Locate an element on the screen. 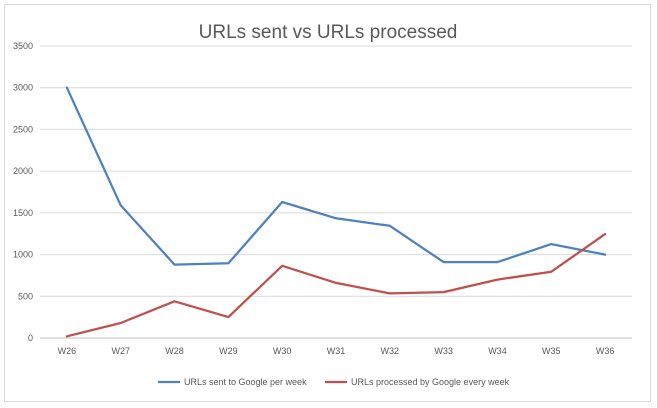 This screenshot has width=657, height=408. x-tick-label: W32 is located at coordinates (390, 351).